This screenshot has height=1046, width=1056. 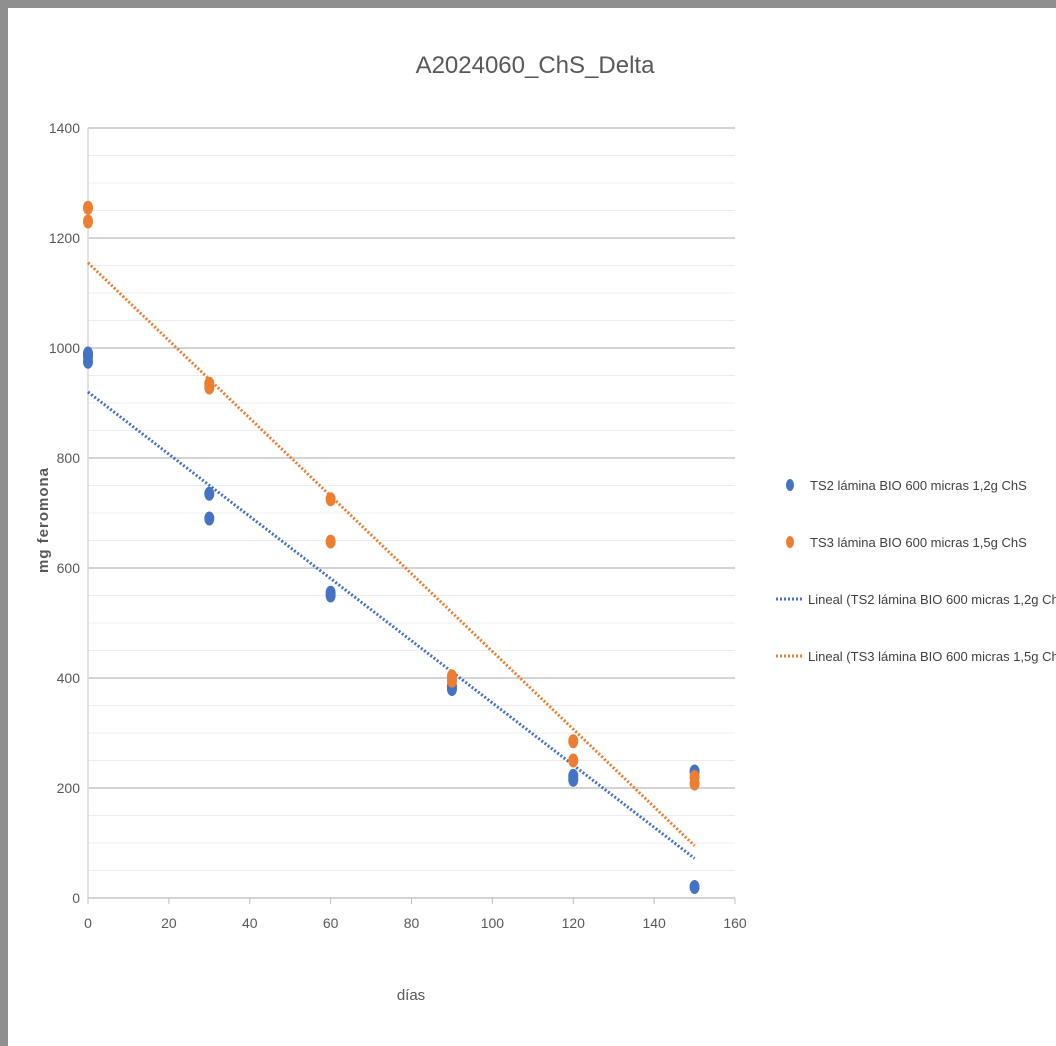 What do you see at coordinates (412, 923) in the screenshot?
I see `x-tick-label: 80` at bounding box center [412, 923].